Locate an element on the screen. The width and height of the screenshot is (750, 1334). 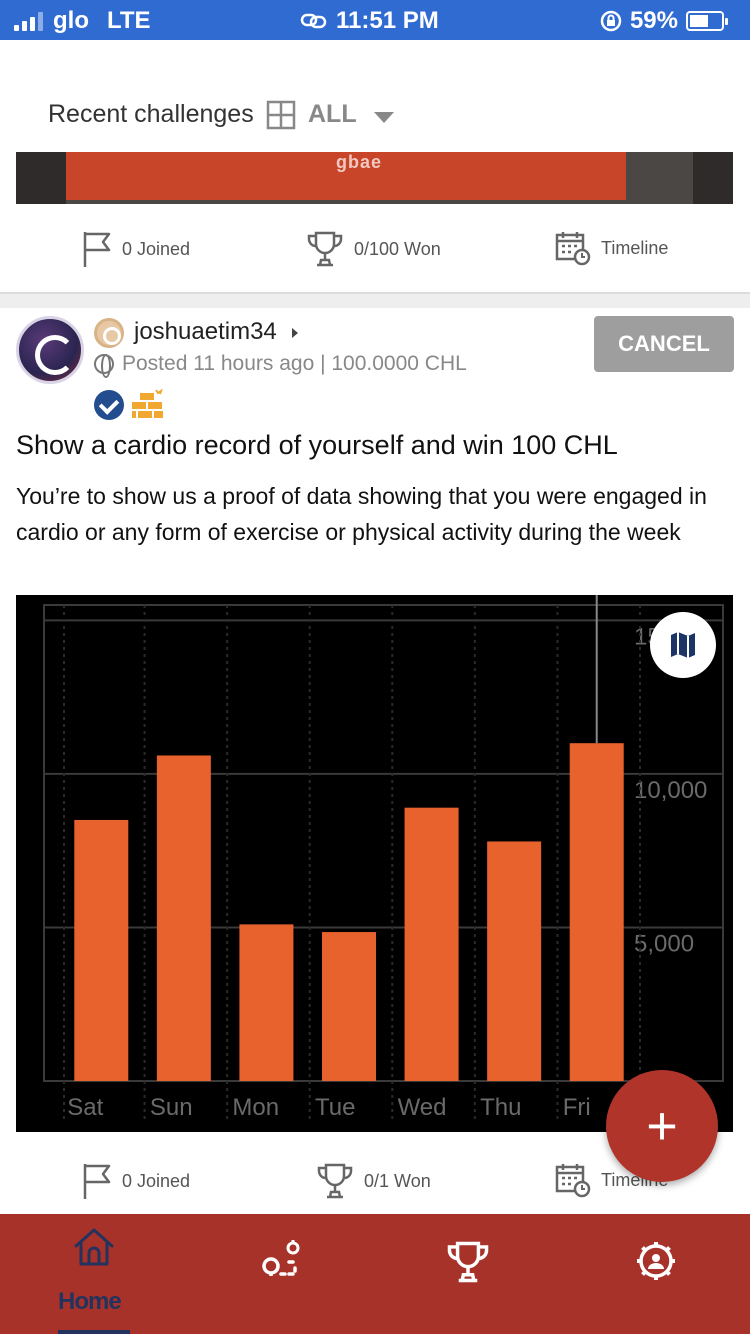
nav-item-challenges is located at coordinates (467, 1274).